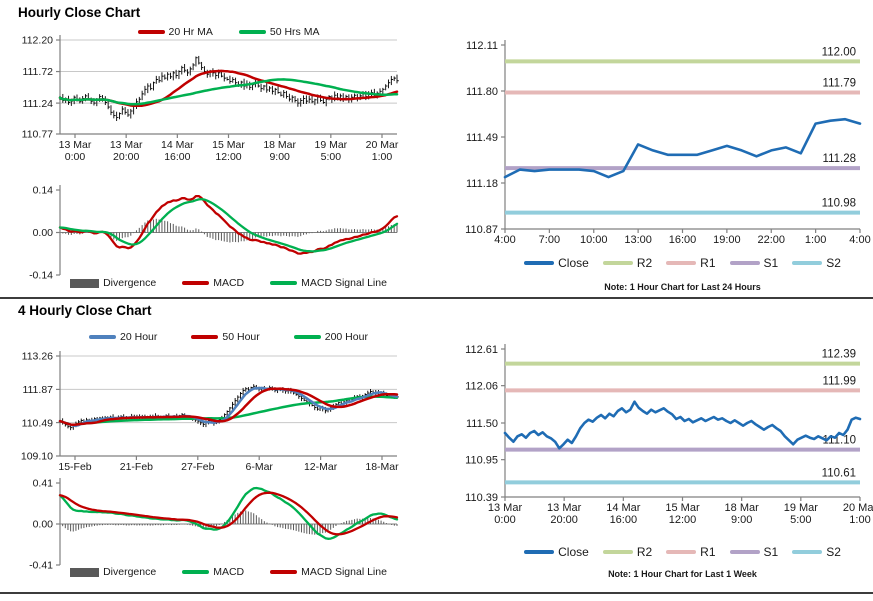 The image size is (873, 601). What do you see at coordinates (436, 593) in the screenshot?
I see `section-divider-bottom` at bounding box center [436, 593].